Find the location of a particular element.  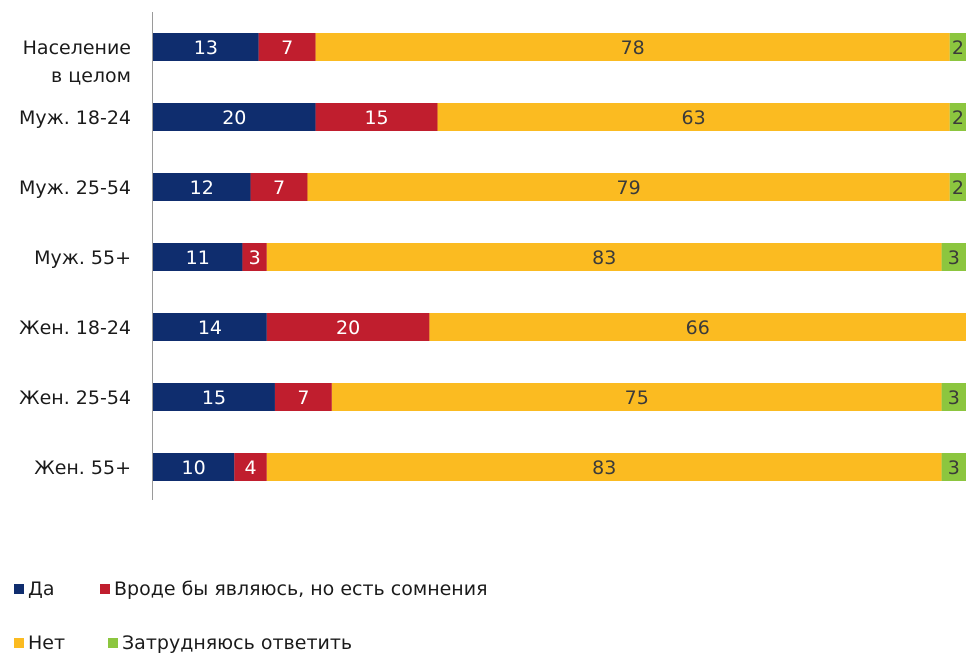

bar-value-label: 14 is located at coordinates (210, 328).